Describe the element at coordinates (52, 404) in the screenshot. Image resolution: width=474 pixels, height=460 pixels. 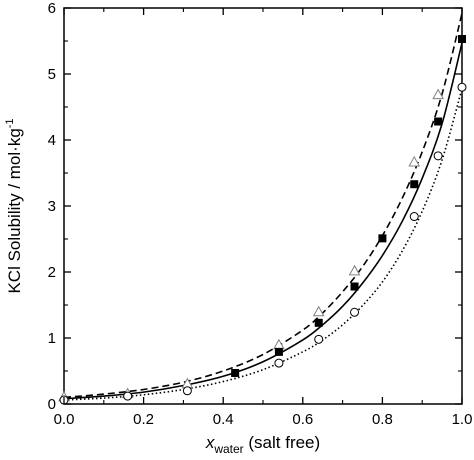
I see `y-tick-label: 0` at that location.